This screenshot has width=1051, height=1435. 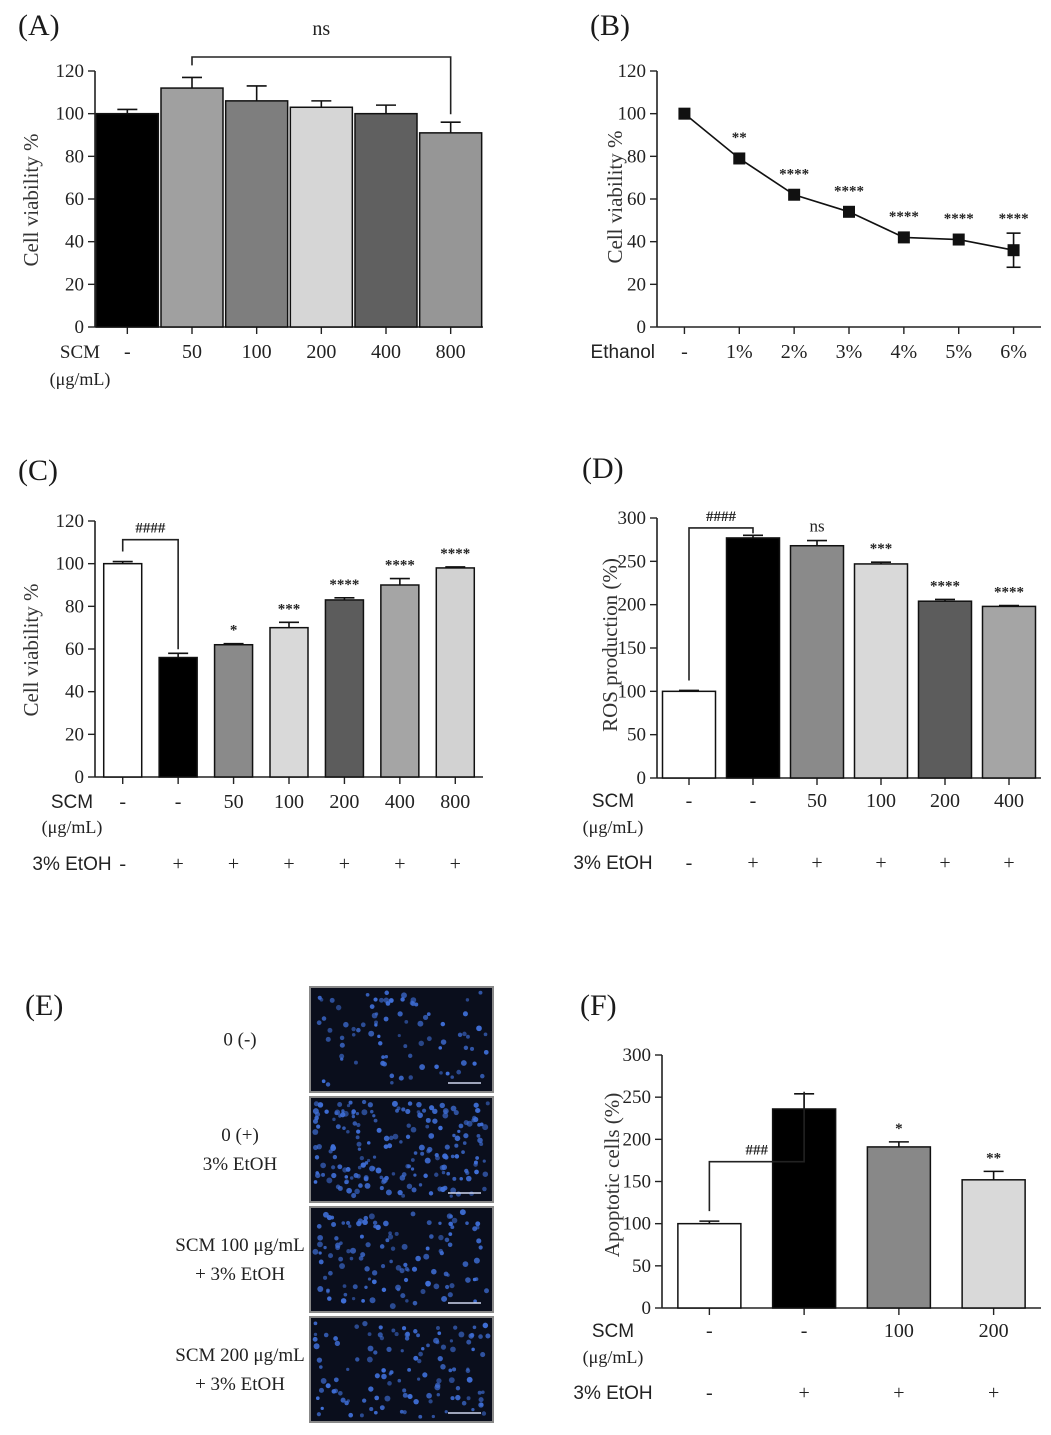 What do you see at coordinates (38, 470) in the screenshot?
I see `panel-label-c: (C)` at bounding box center [38, 470].